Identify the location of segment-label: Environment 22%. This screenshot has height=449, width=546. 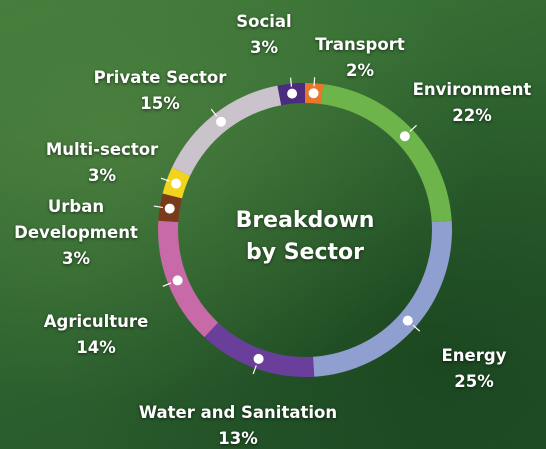
(471, 103).